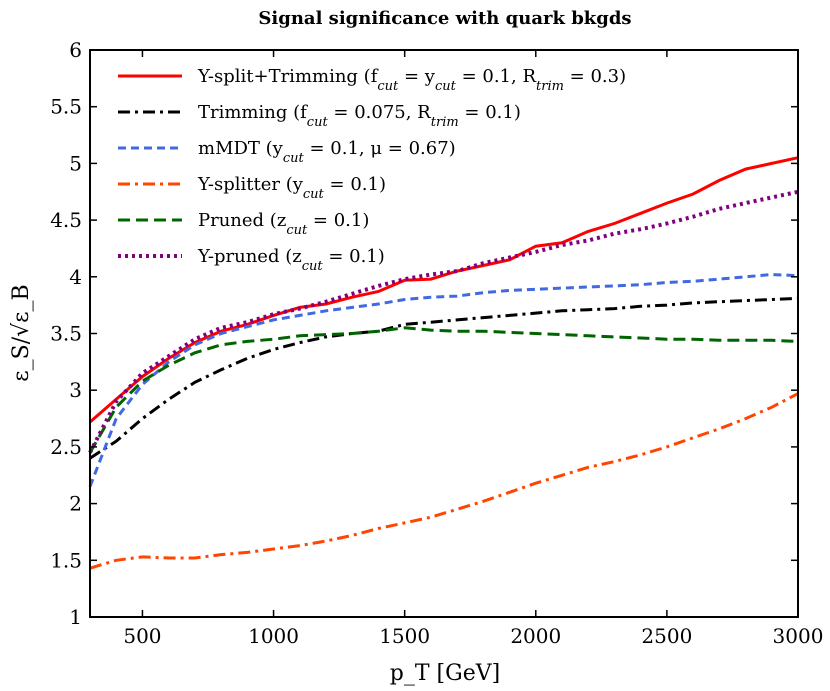  Describe the element at coordinates (666, 636) in the screenshot. I see `x-tick-label: 2500` at that location.